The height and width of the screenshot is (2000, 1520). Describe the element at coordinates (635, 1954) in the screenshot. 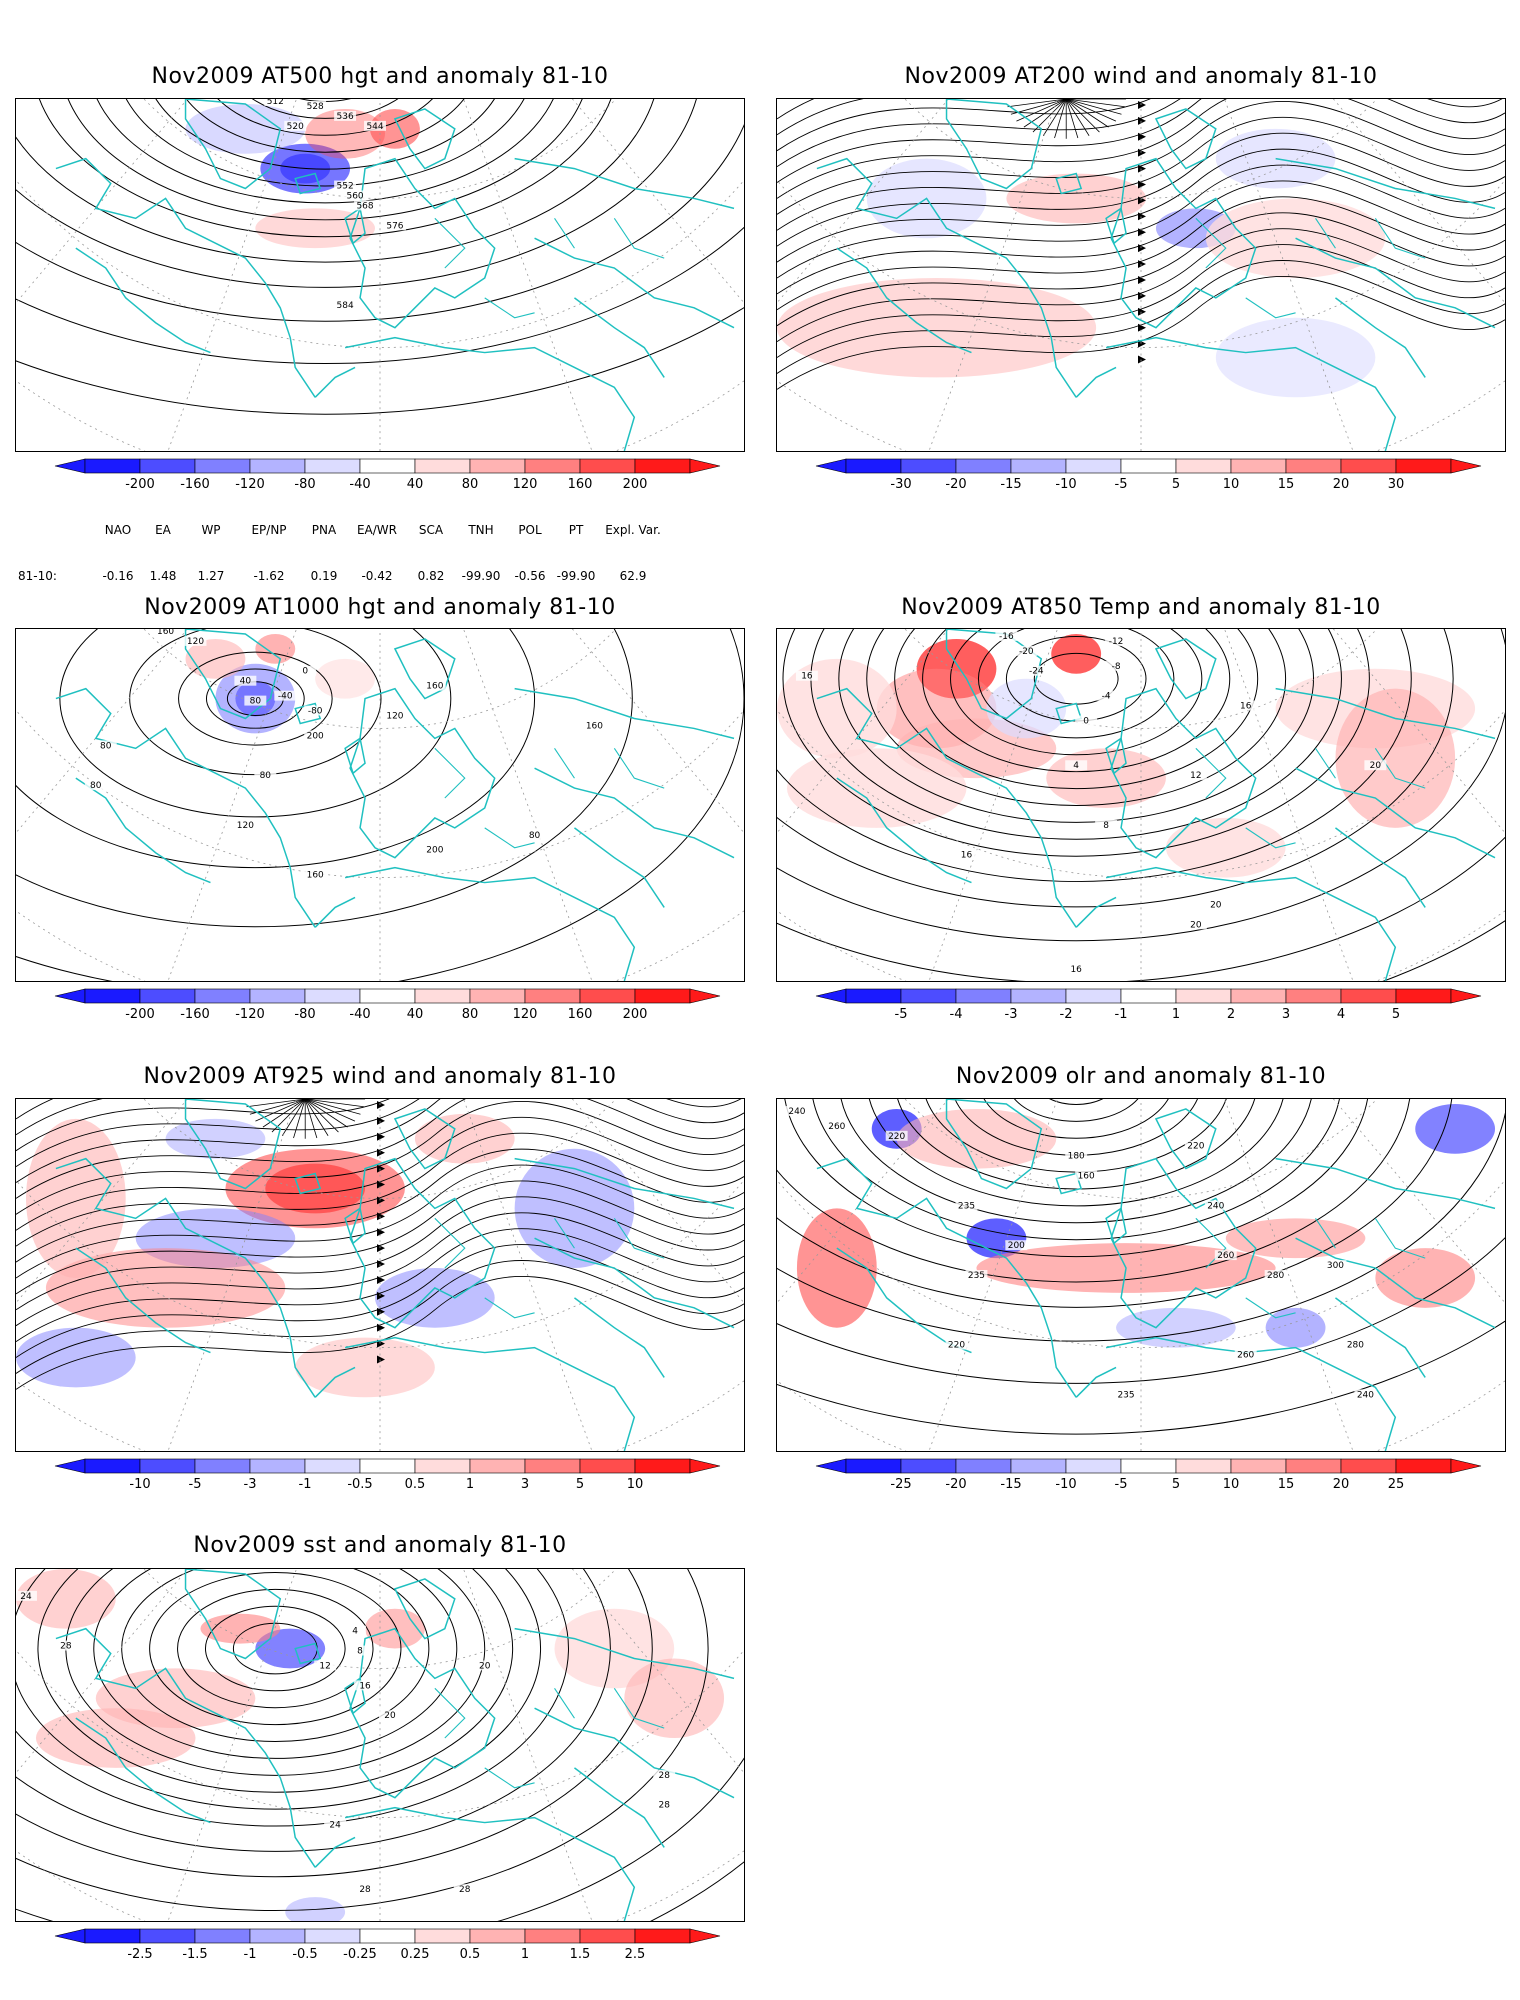

I see `colorbar-tick-label: 2.5` at that location.